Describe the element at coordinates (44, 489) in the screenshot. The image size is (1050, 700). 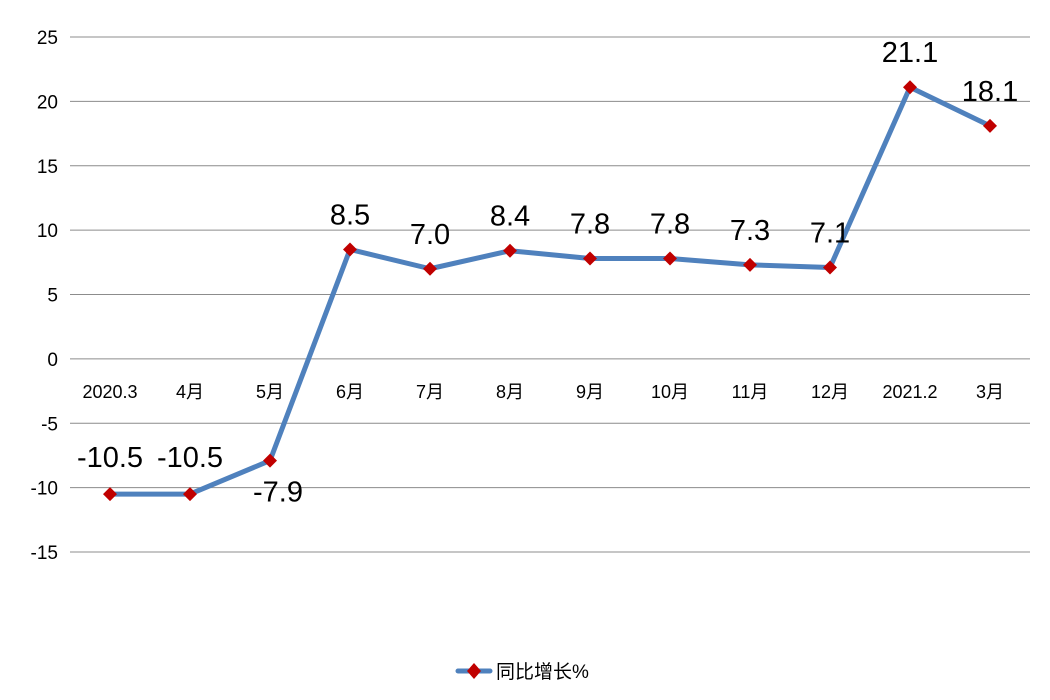
I see `y-tick-label: -10` at that location.